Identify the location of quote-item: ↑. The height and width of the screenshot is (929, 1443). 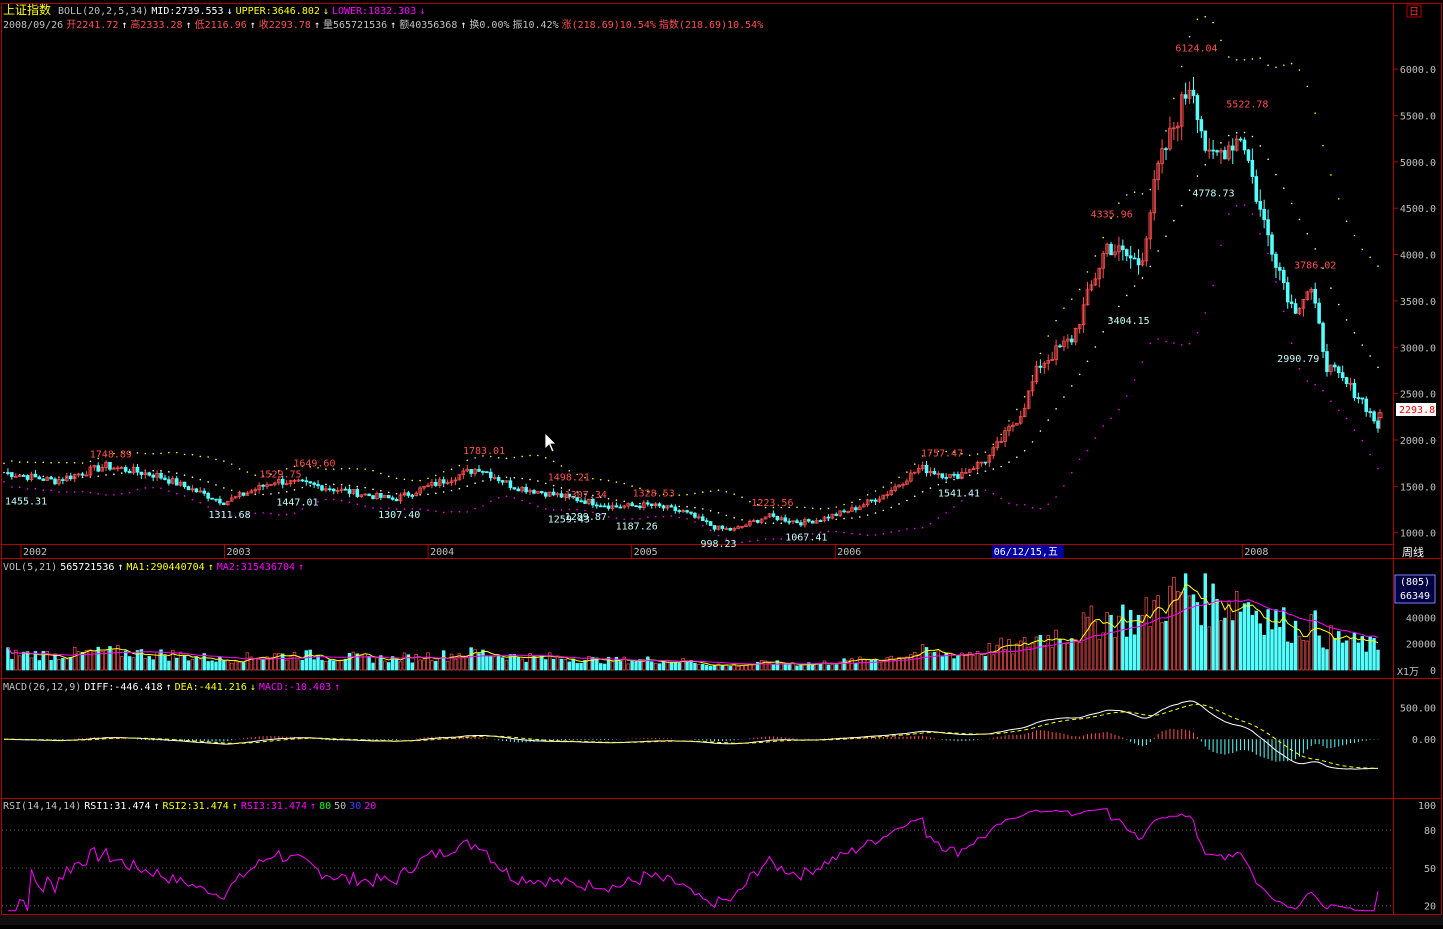
(393, 25).